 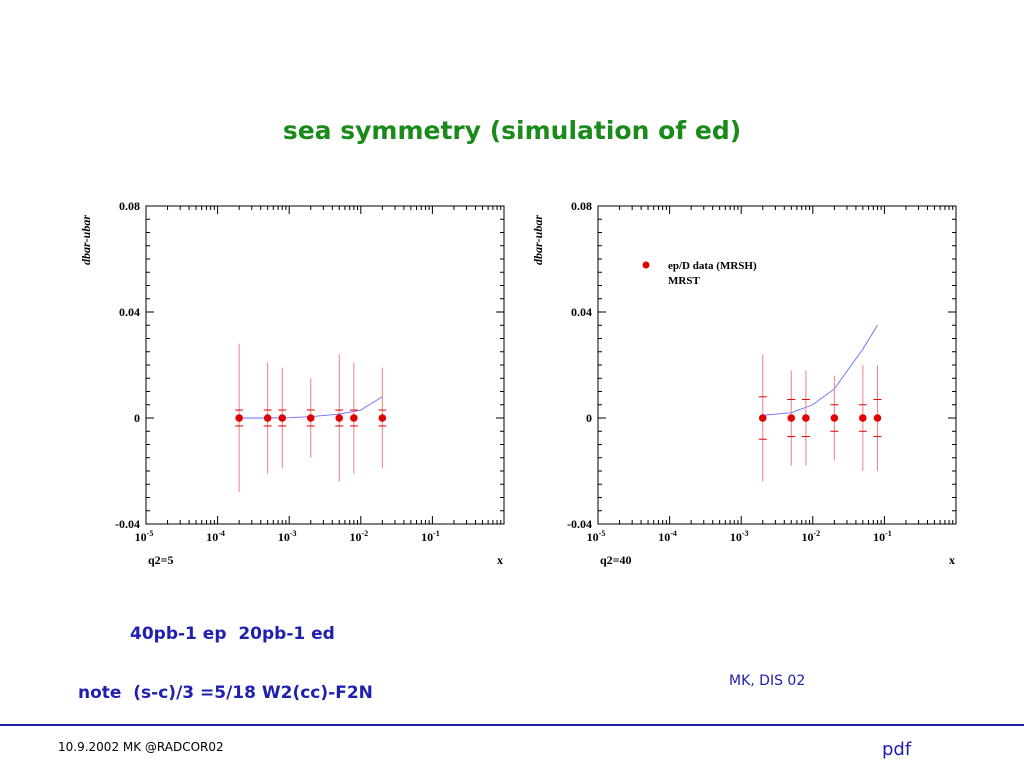 What do you see at coordinates (897, 749) in the screenshot?
I see `footer-pdf-label: pdf` at bounding box center [897, 749].